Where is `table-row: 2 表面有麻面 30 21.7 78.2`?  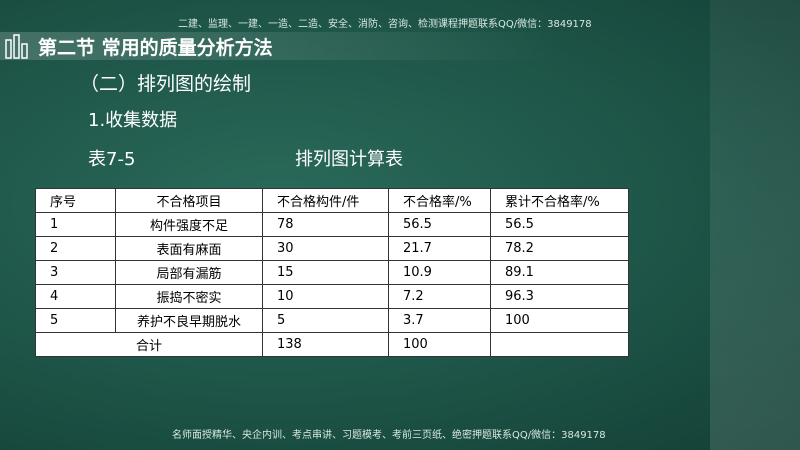 table-row: 2 表面有麻面 30 21.7 78.2 is located at coordinates (332, 248).